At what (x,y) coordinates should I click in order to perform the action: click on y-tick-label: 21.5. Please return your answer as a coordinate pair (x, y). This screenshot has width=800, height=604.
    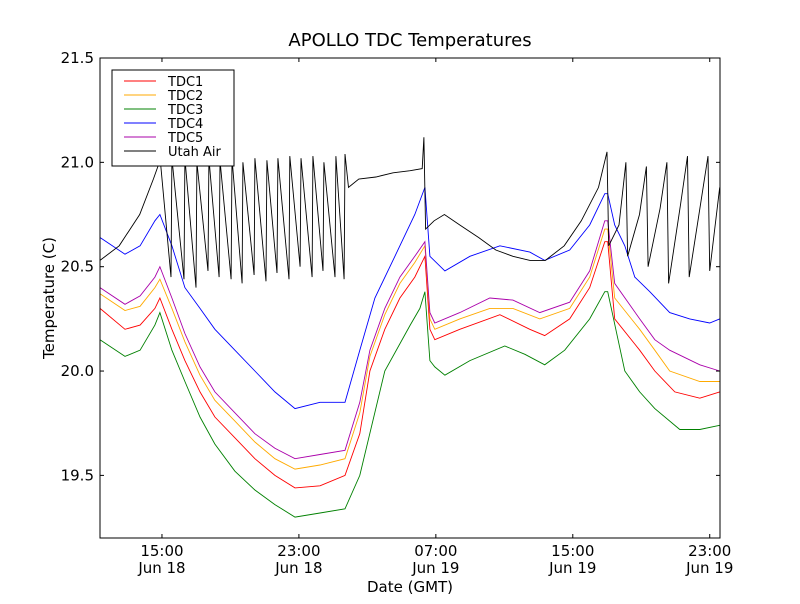
    Looking at the image, I should click on (77, 58).